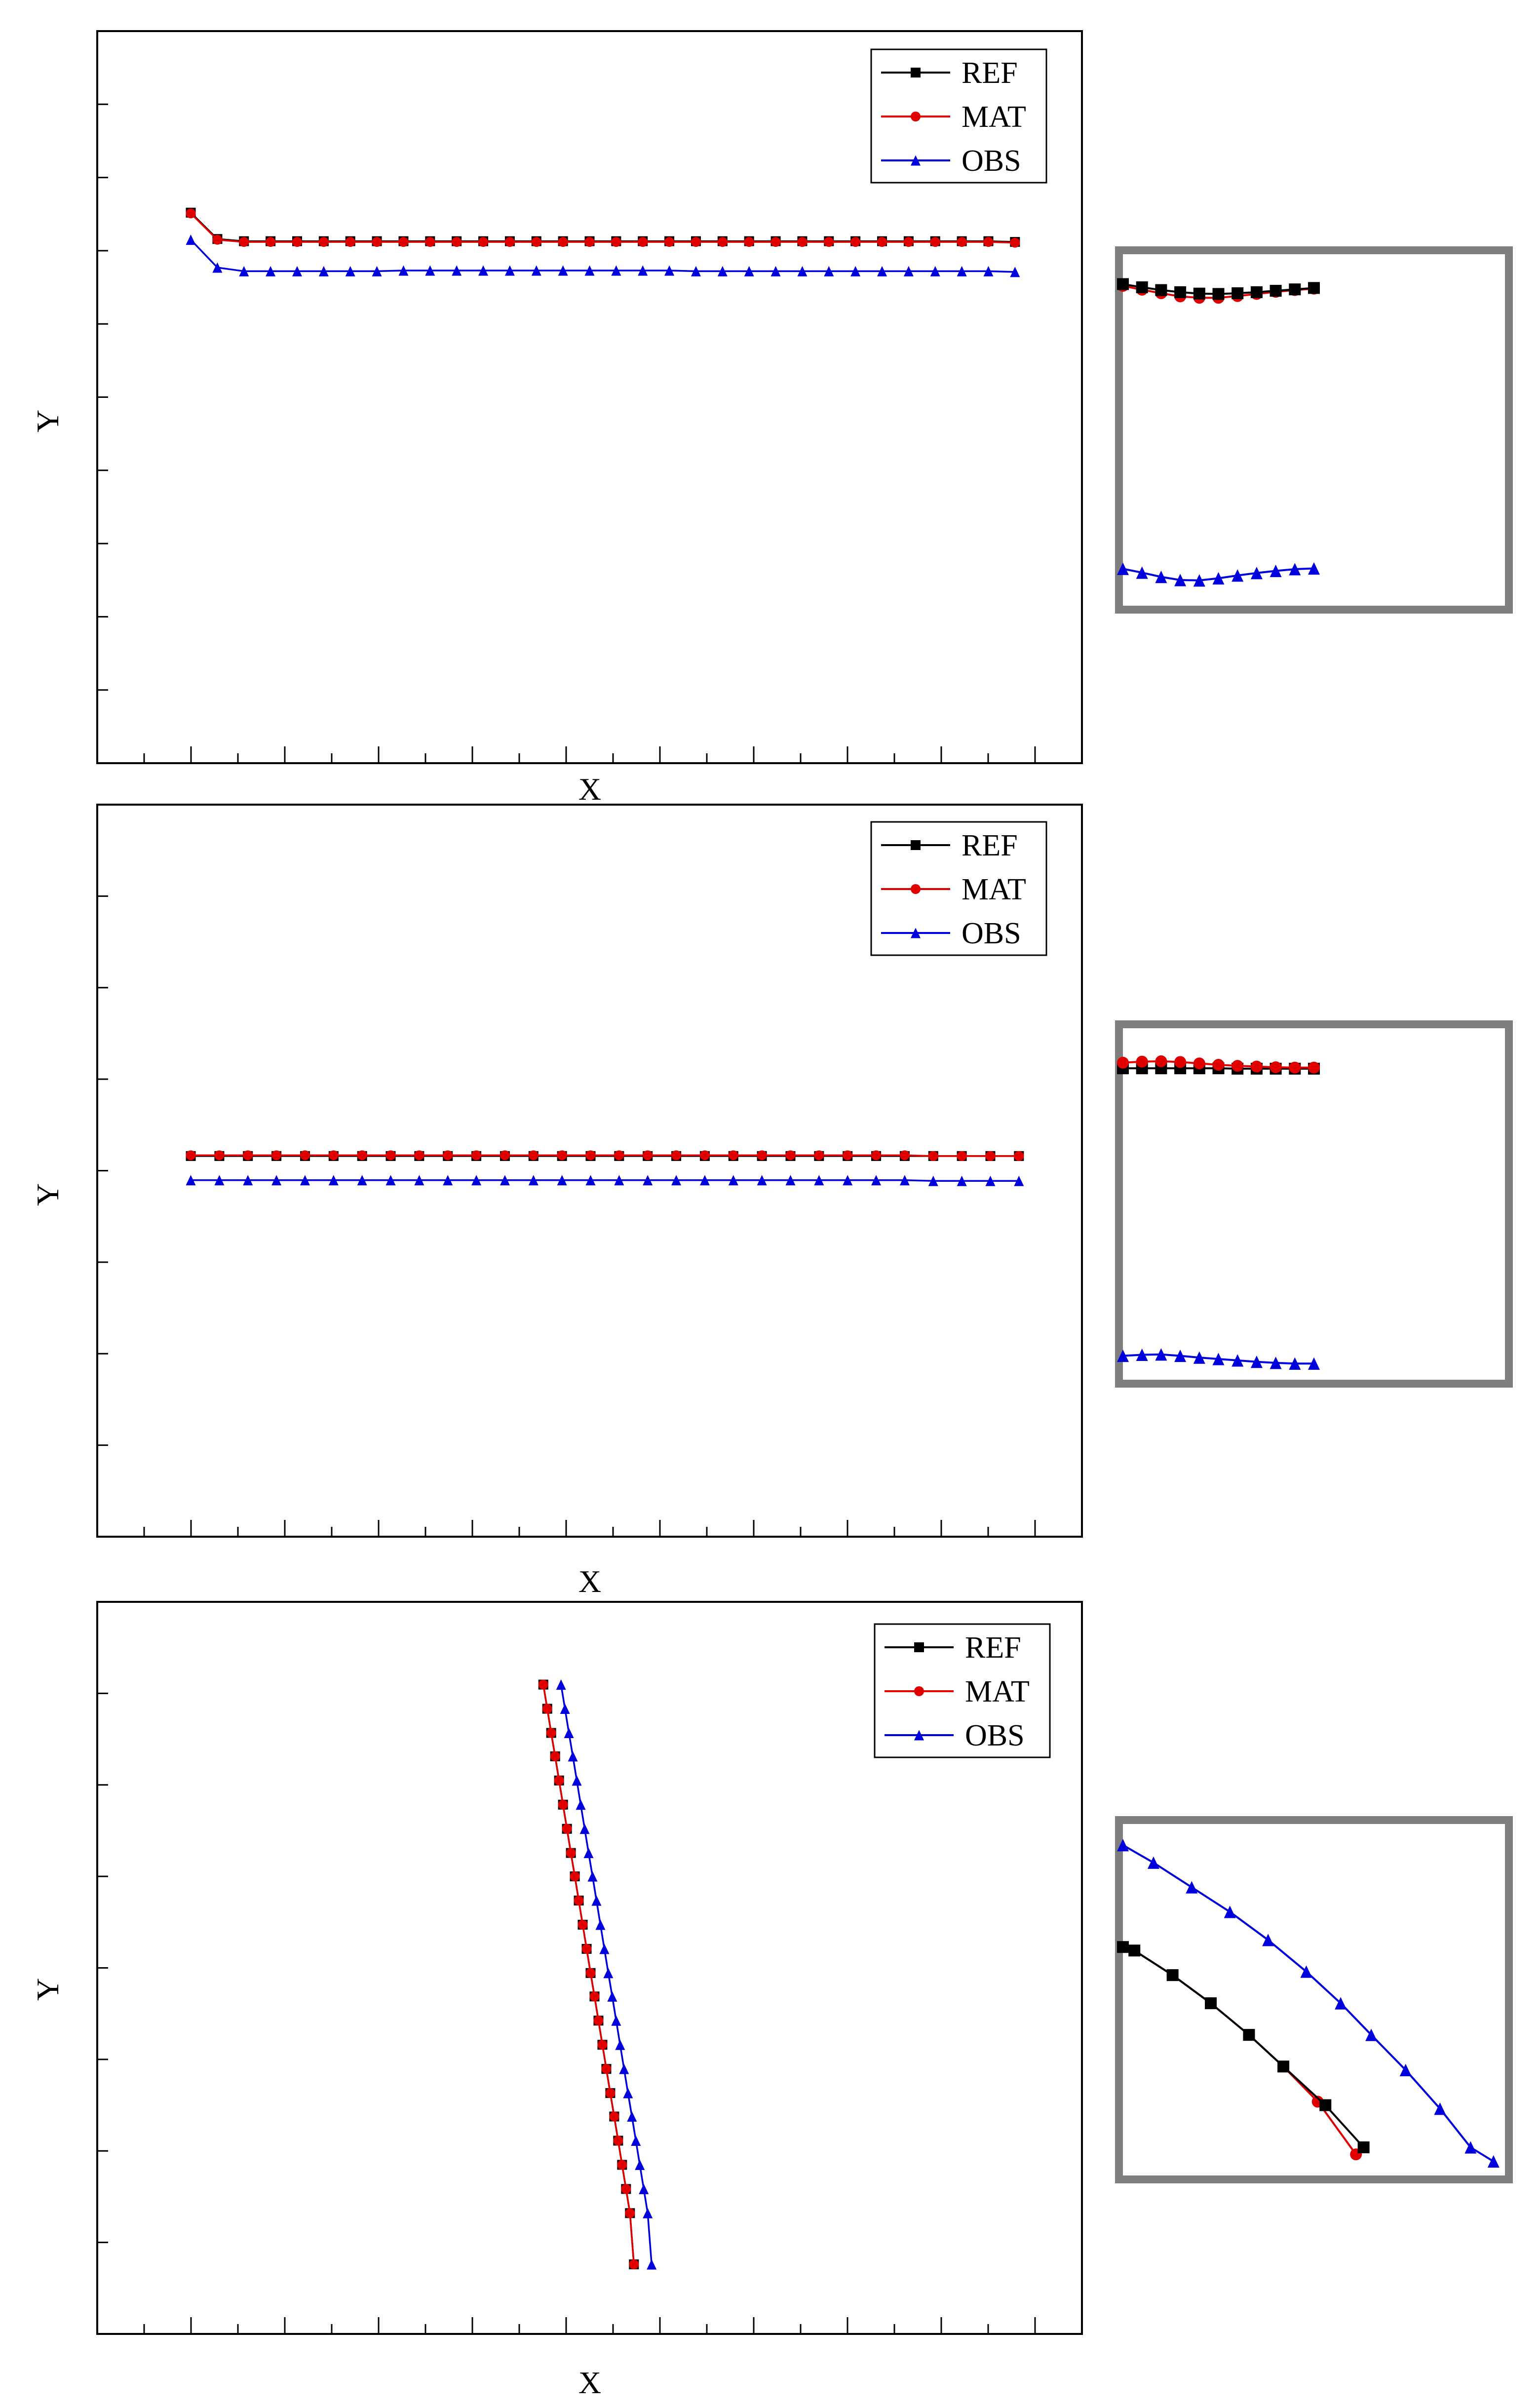 Image resolution: width=1540 pixels, height=2406 pixels. I want to click on legend-label-obs-1: OBS, so click(991, 161).